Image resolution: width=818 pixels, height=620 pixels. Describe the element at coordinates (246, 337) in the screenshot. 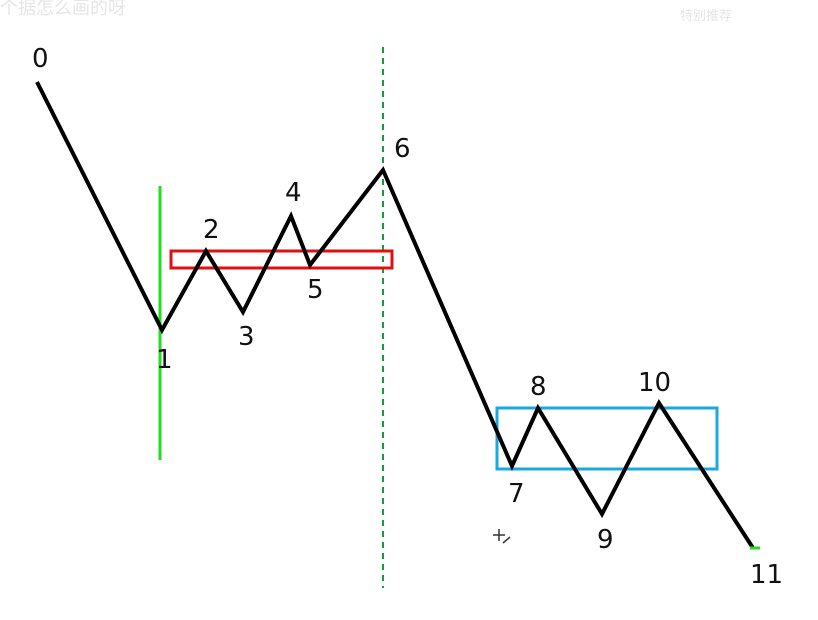

I see `point-label-3: 3` at that location.